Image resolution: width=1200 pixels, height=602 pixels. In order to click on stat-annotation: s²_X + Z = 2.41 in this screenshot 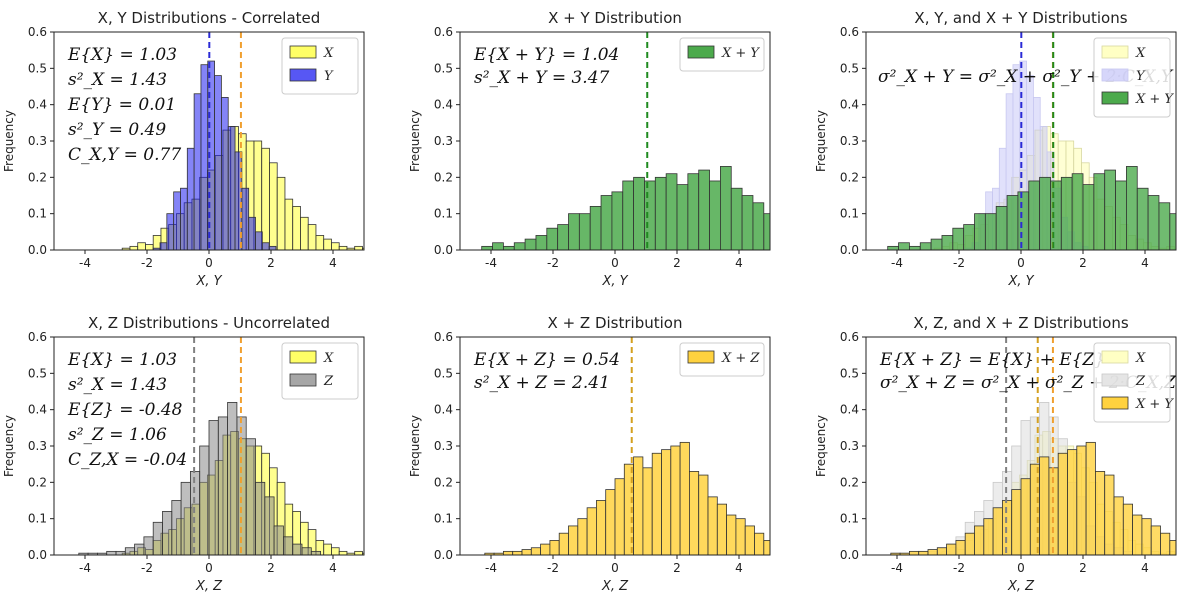, I will do `click(542, 383)`.